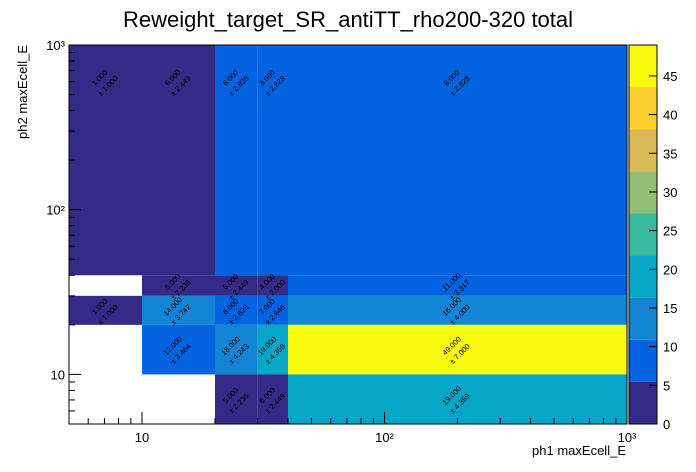 The width and height of the screenshot is (696, 472). What do you see at coordinates (55, 45) in the screenshot?
I see `y-tick-label: 10³` at bounding box center [55, 45].